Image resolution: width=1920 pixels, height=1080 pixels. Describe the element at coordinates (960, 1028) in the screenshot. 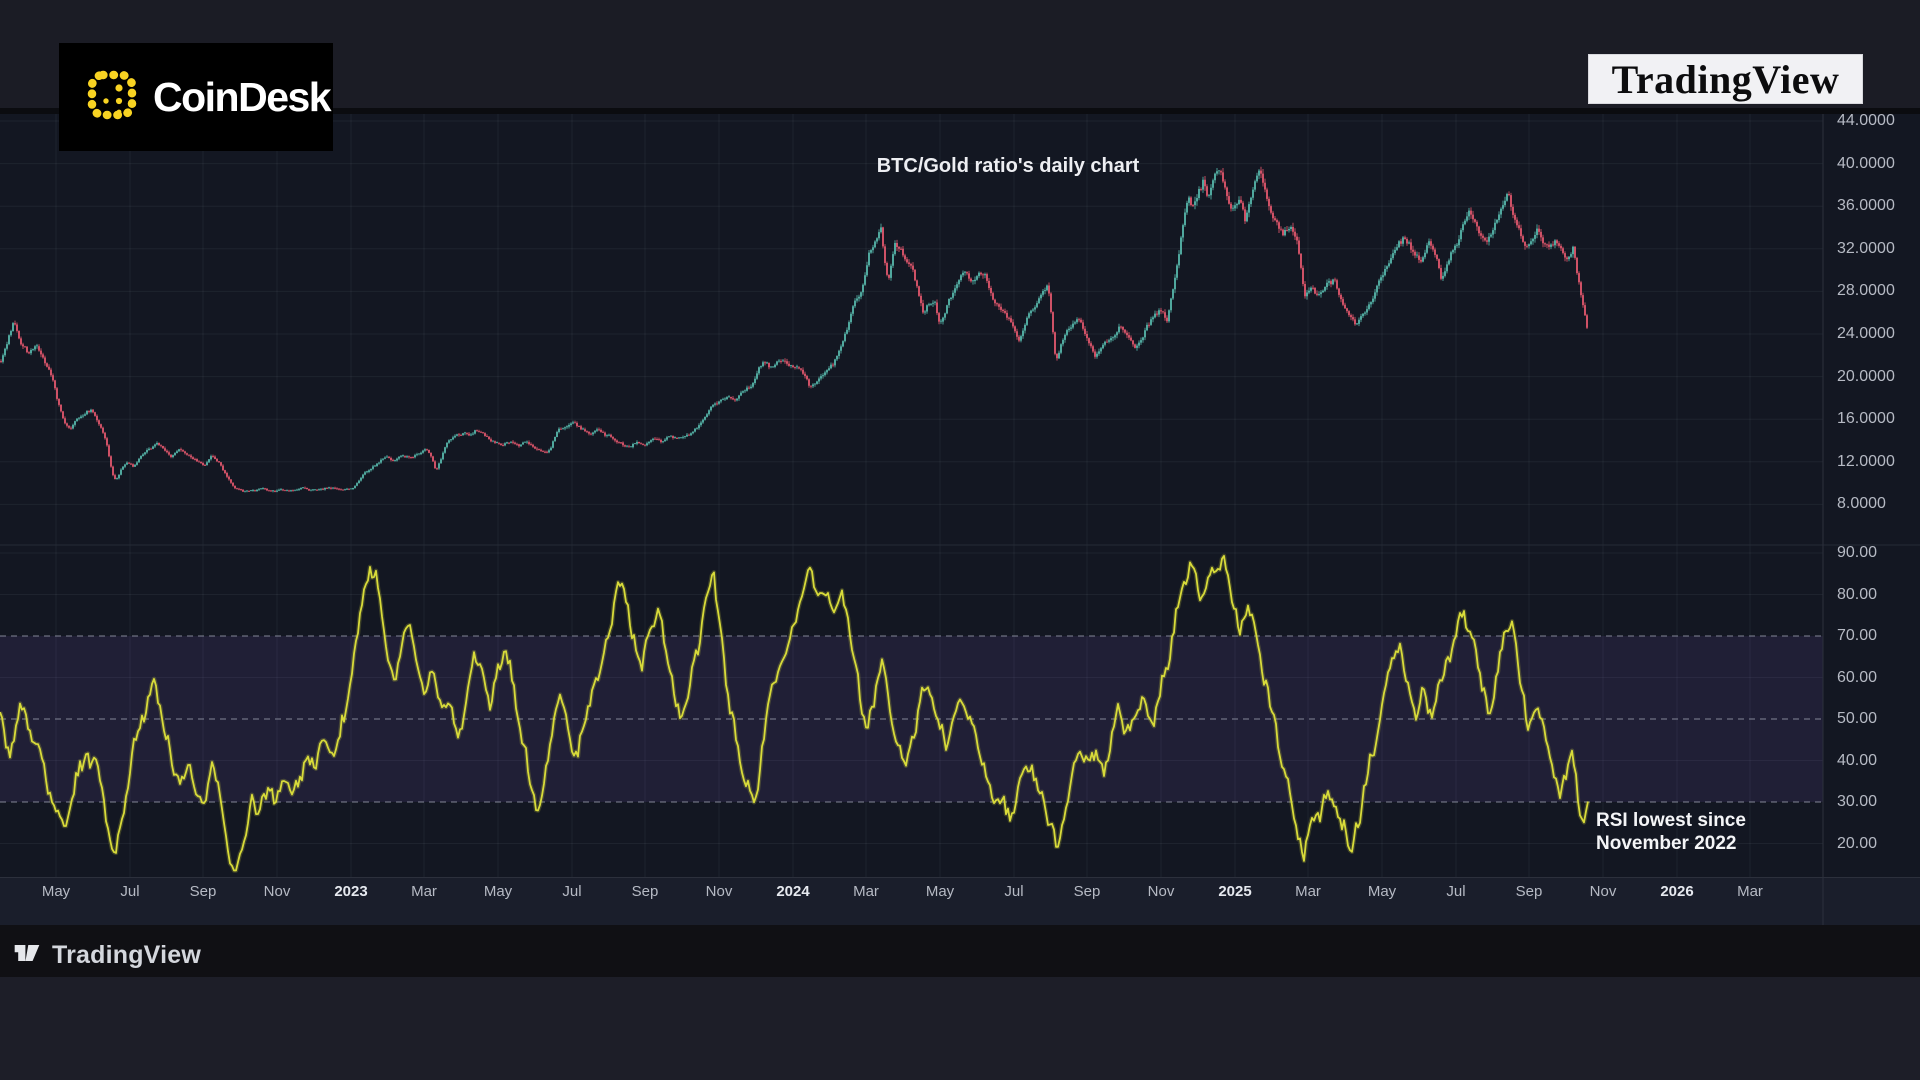

I see `bottom-empty-area` at that location.